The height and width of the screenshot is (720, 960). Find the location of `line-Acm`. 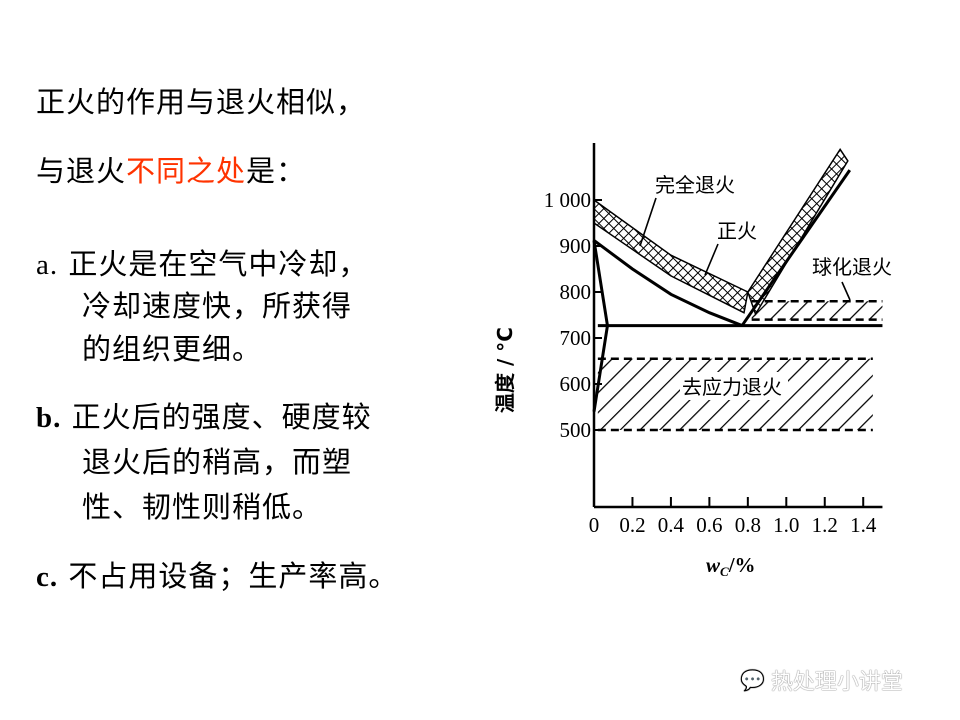

line-Acm is located at coordinates (795, 248).